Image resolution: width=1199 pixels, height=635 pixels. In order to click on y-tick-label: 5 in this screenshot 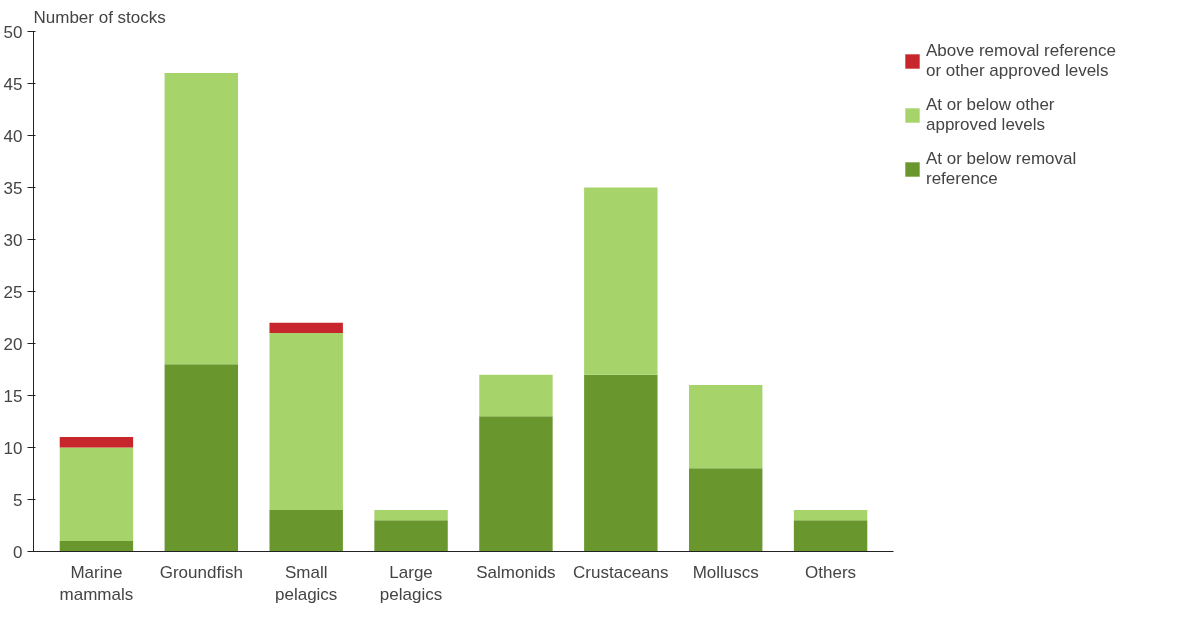, I will do `click(18, 500)`.